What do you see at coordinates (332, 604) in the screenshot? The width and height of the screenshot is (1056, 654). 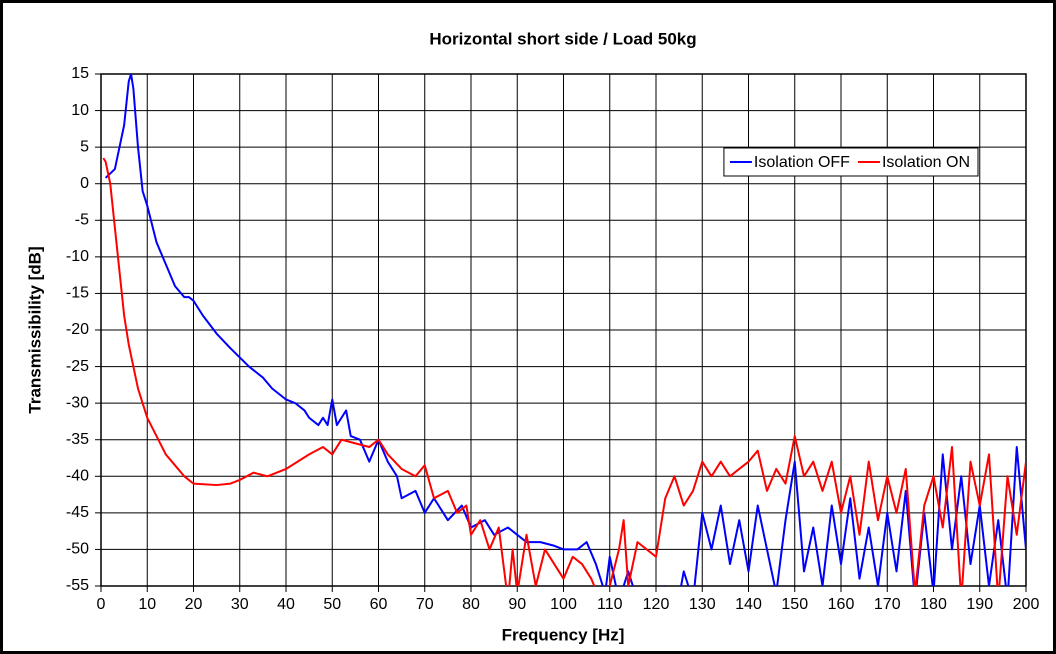 I see `x-tick-label: 50` at bounding box center [332, 604].